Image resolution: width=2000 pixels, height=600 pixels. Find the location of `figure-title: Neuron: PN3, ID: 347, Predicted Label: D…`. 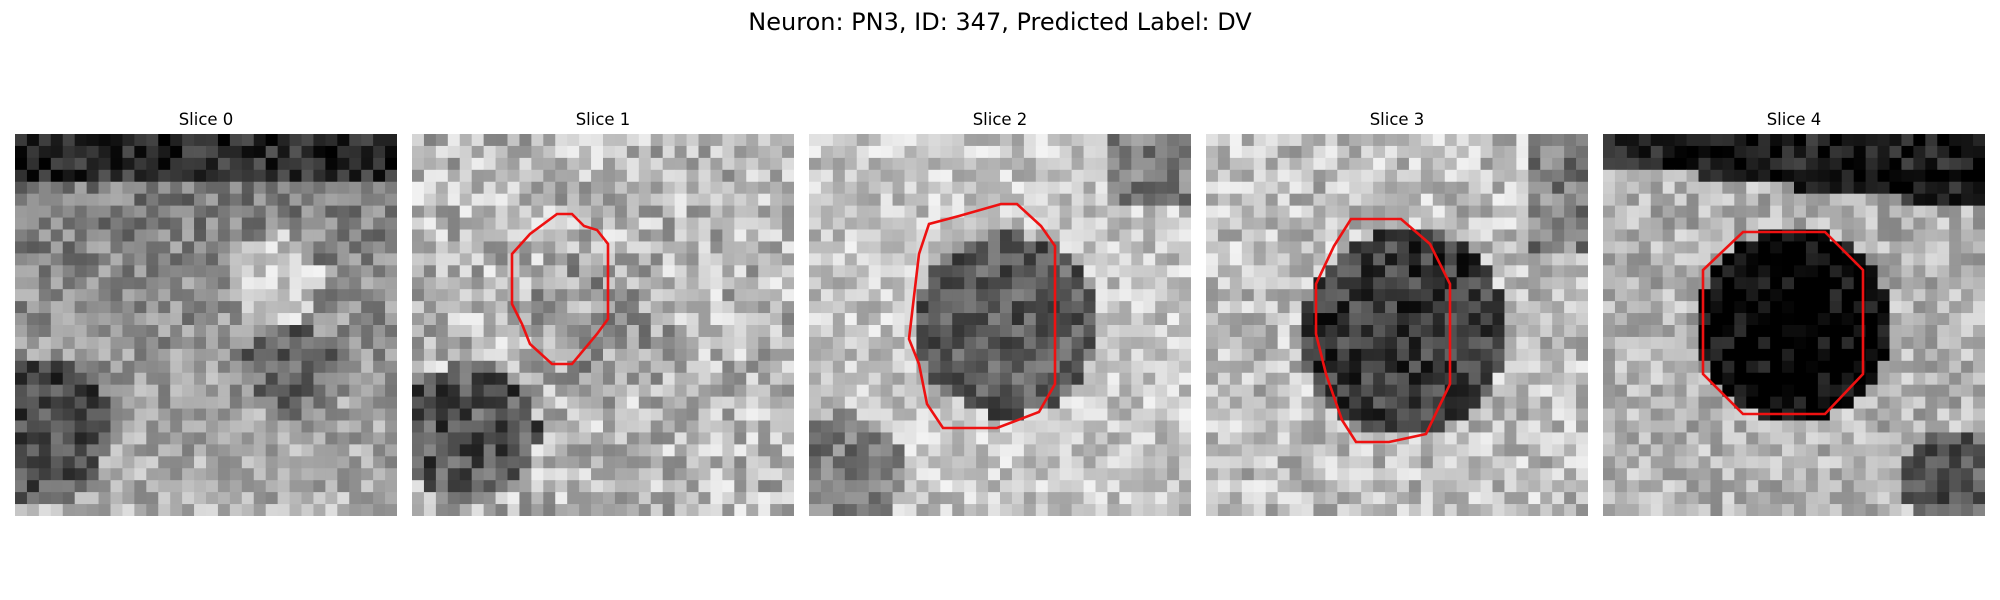

figure-title: Neuron: PN3, ID: 347, Predicted Label: D… is located at coordinates (1000, 22).